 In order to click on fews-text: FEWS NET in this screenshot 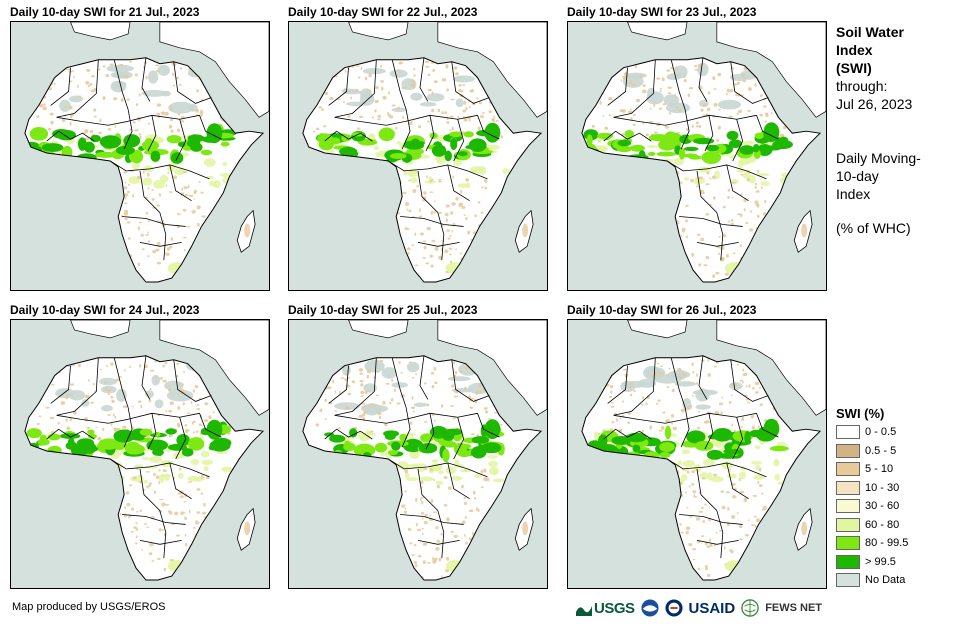, I will do `click(794, 608)`.